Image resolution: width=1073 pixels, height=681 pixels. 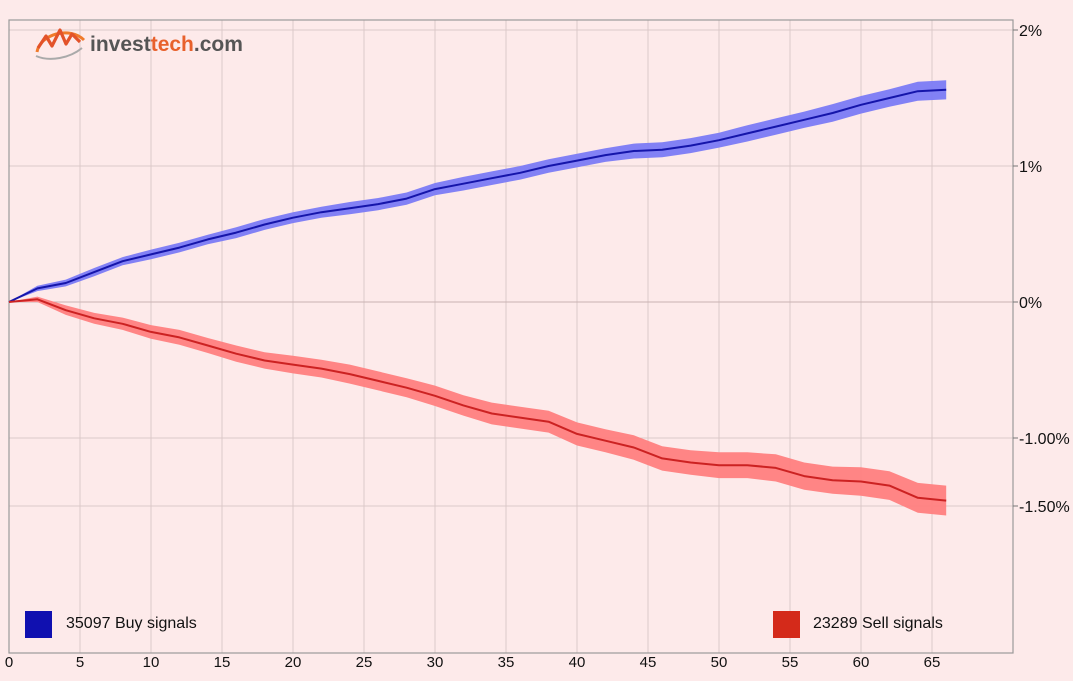 What do you see at coordinates (577, 662) in the screenshot?
I see `x-tick-label: 40` at bounding box center [577, 662].